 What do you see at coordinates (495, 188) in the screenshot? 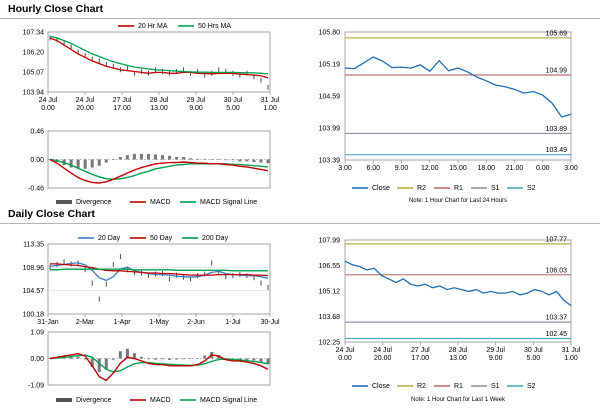
I see `hourly_24h-legend-3-label: S1` at bounding box center [495, 188].